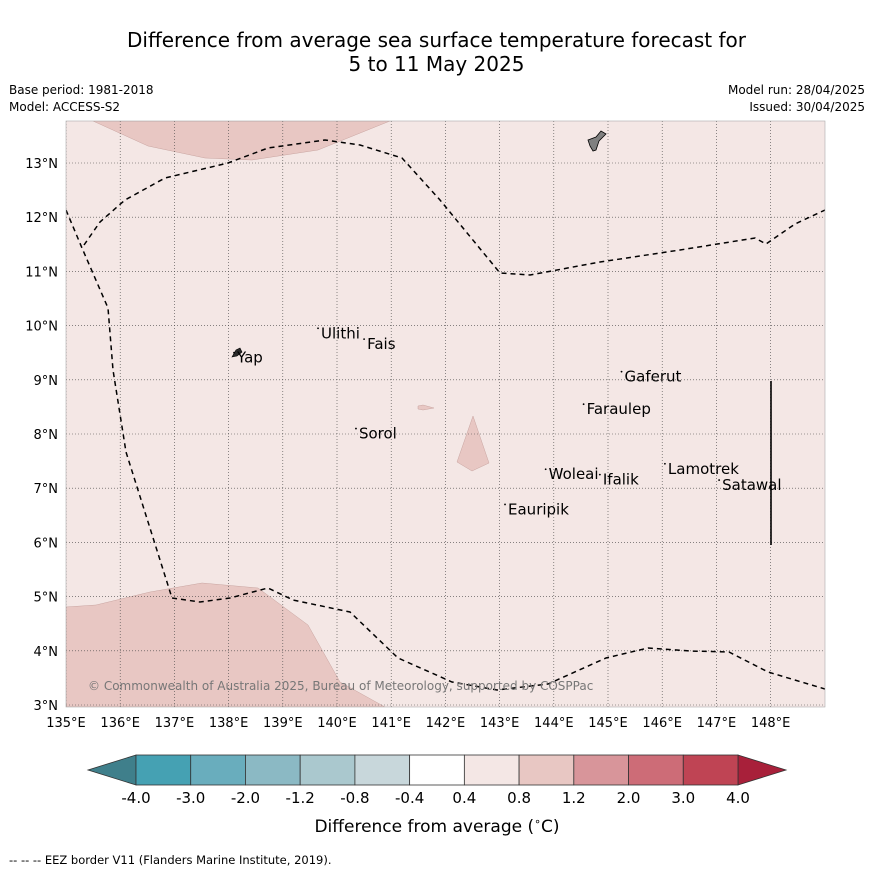 This screenshot has height=873, width=873. What do you see at coordinates (249, 358) in the screenshot?
I see `place-label-yap: Yap` at bounding box center [249, 358].